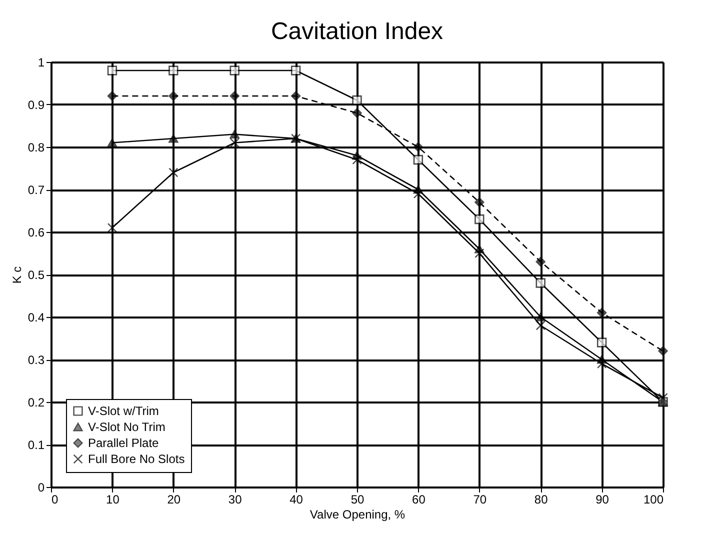 The width and height of the screenshot is (710, 550). Describe the element at coordinates (358, 515) in the screenshot. I see `x-axis-title: Valve Opening, %` at that location.